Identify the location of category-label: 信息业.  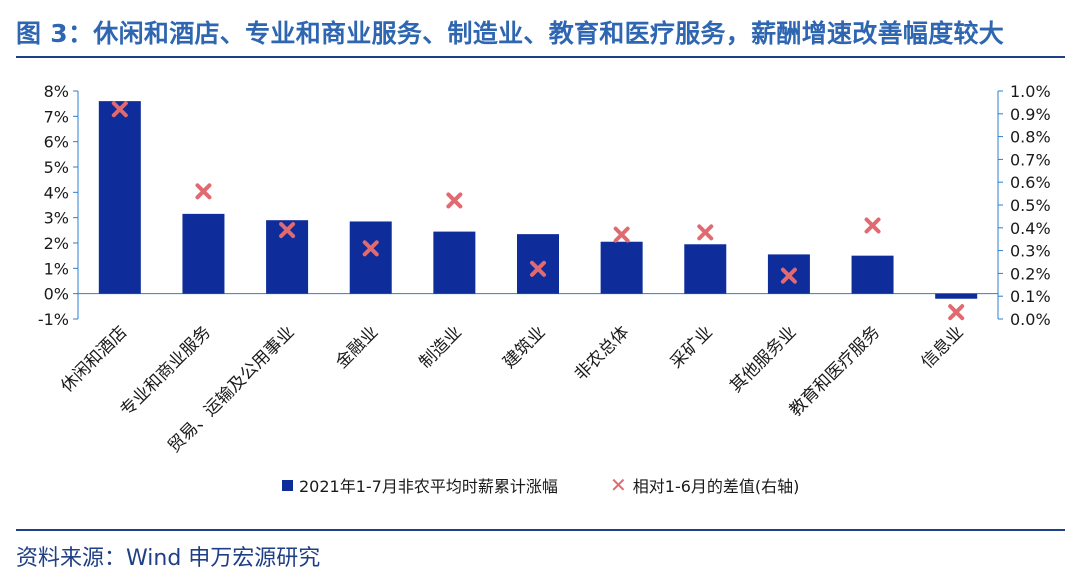
(943, 347).